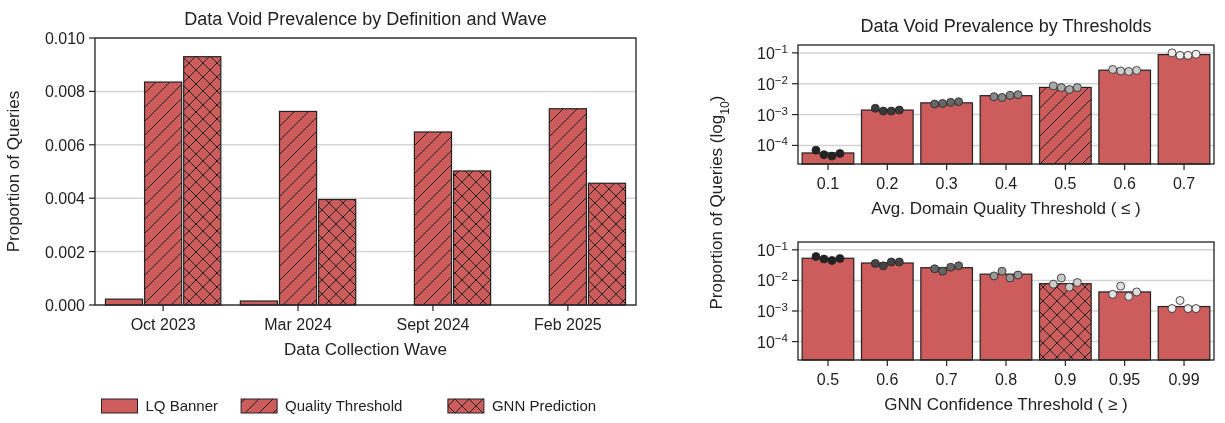 The width and height of the screenshot is (1225, 423). Describe the element at coordinates (828, 183) in the screenshot. I see `x-tick-label: 0.1` at that location.